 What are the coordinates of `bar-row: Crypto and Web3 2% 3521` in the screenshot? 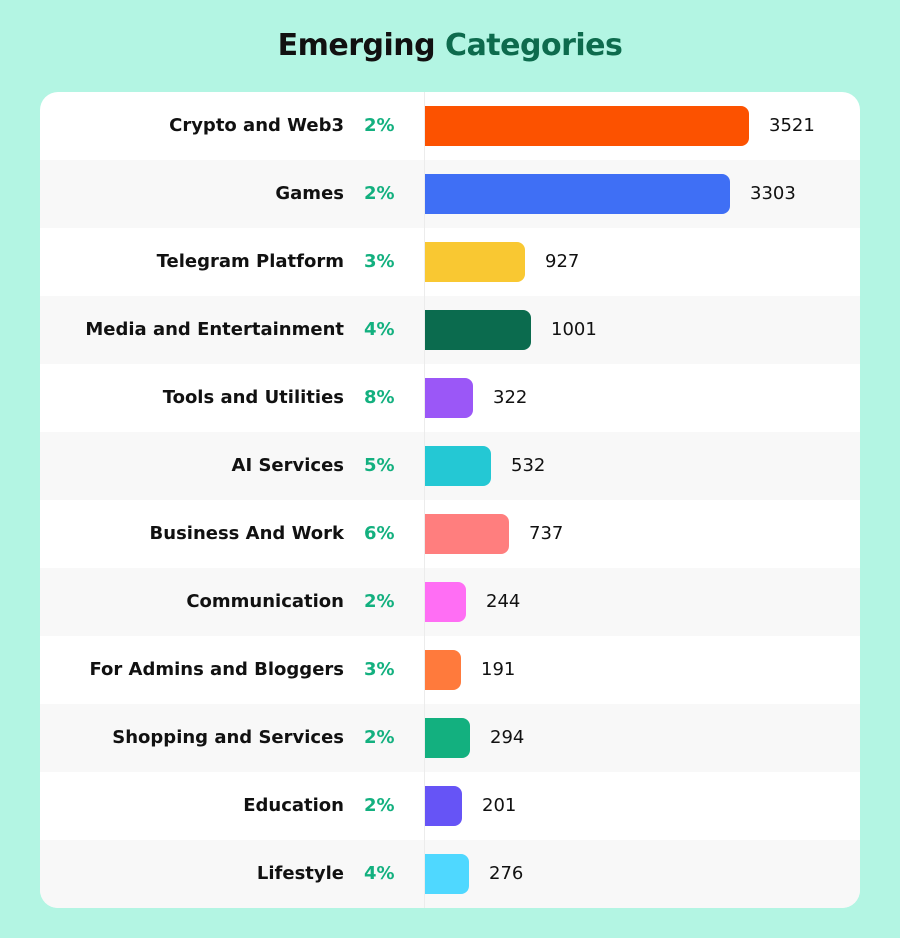 It's located at (450, 126).